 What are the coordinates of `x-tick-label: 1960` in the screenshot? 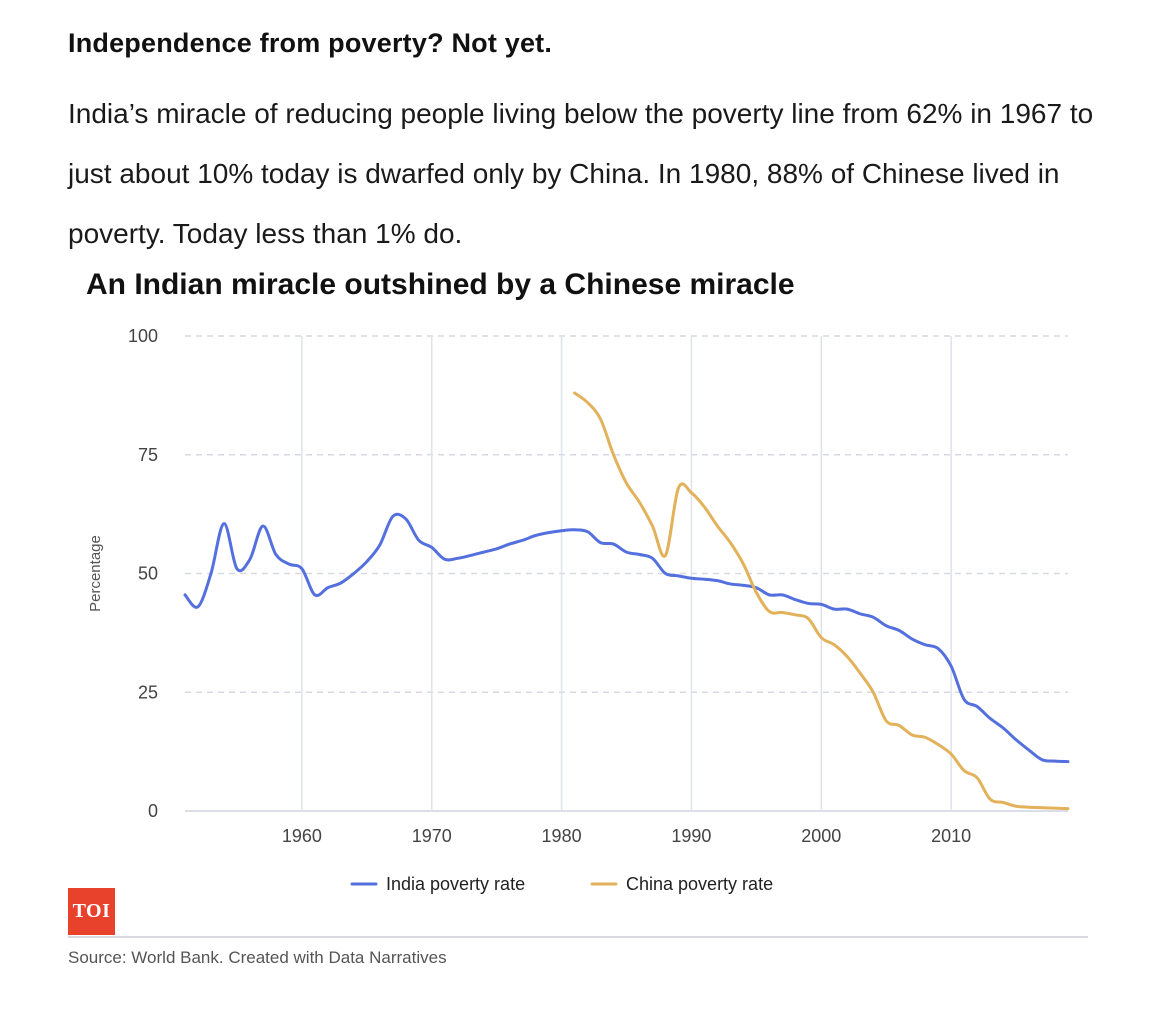 It's located at (302, 836).